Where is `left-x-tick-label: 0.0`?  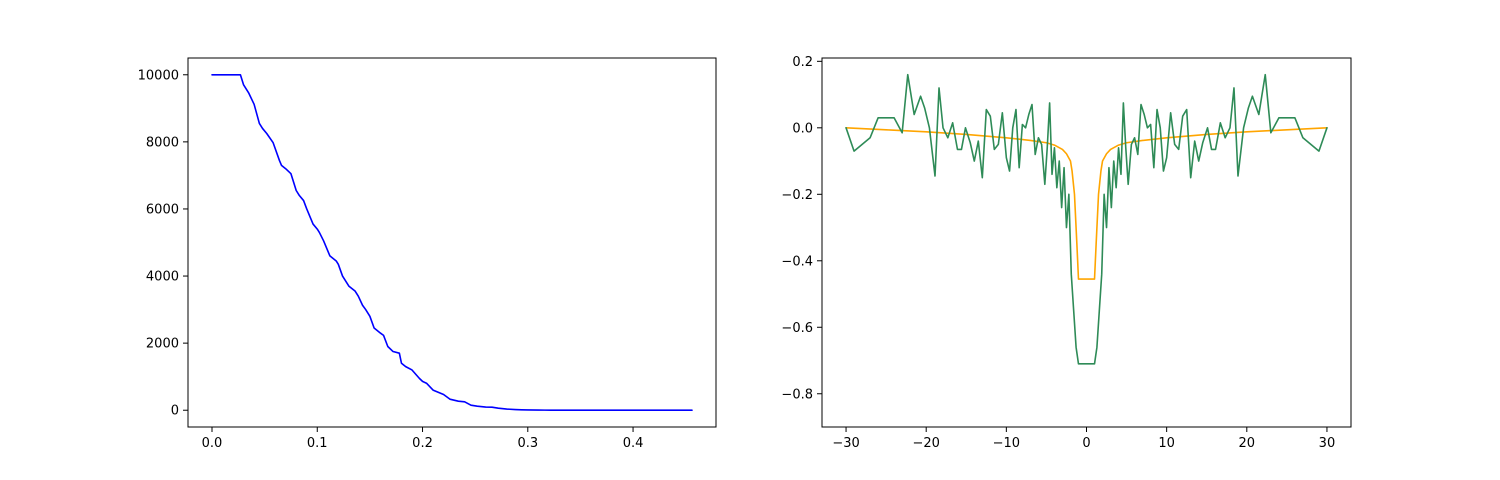
left-x-tick-label: 0.0 is located at coordinates (212, 443).